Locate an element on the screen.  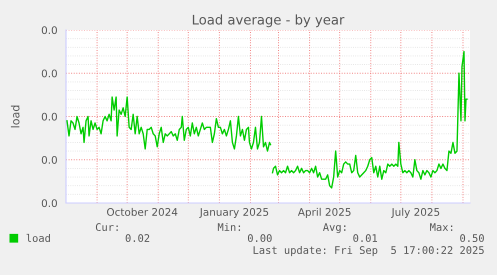
text: Avg: is located at coordinates (334, 228).